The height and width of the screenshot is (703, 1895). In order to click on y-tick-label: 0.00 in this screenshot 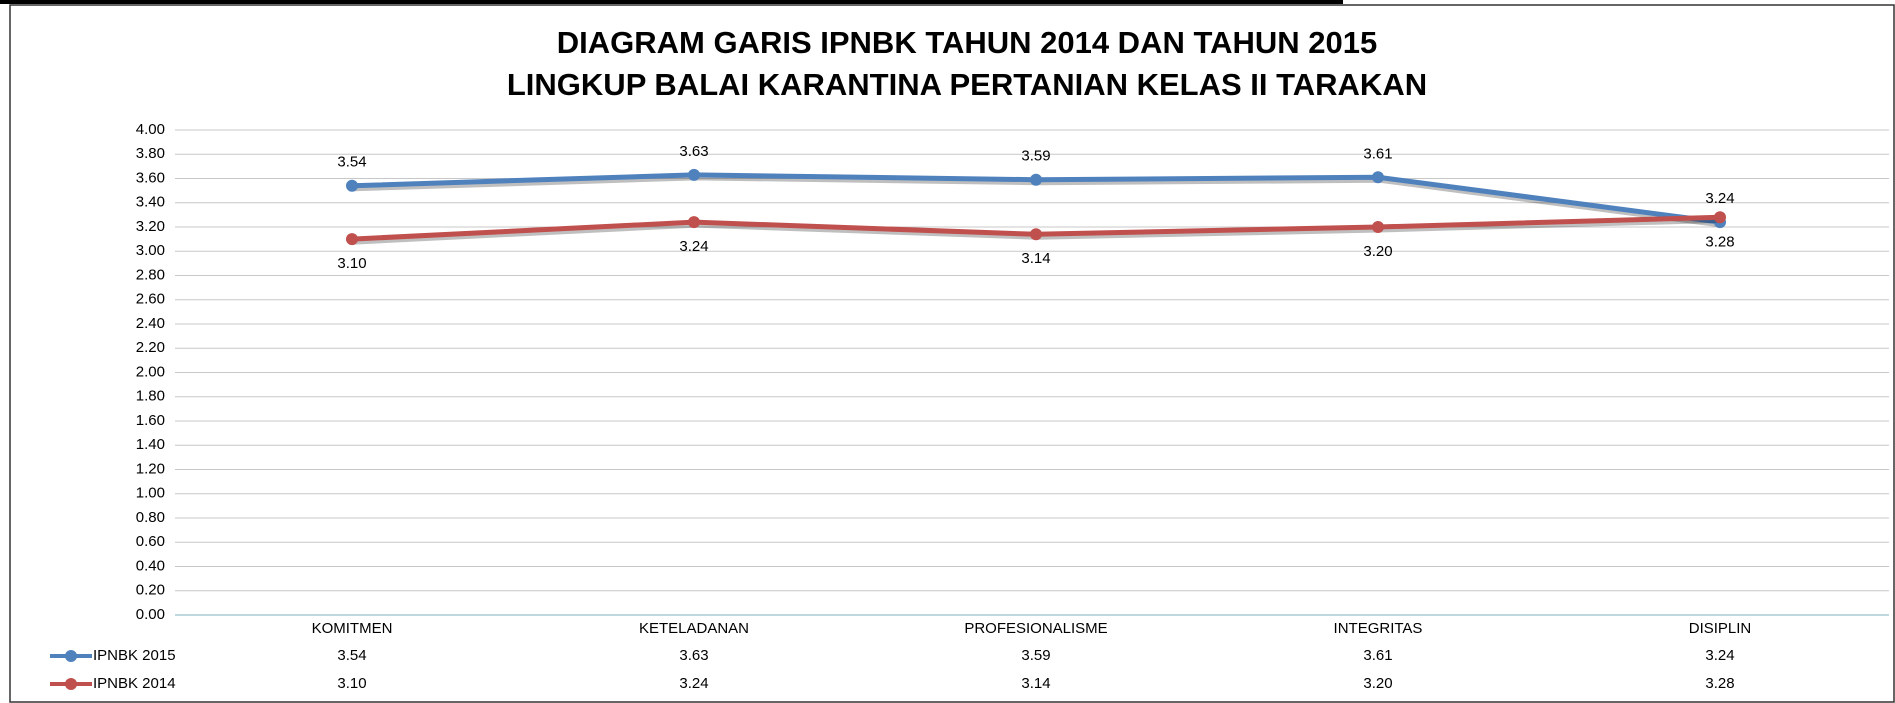, I will do `click(150, 614)`.